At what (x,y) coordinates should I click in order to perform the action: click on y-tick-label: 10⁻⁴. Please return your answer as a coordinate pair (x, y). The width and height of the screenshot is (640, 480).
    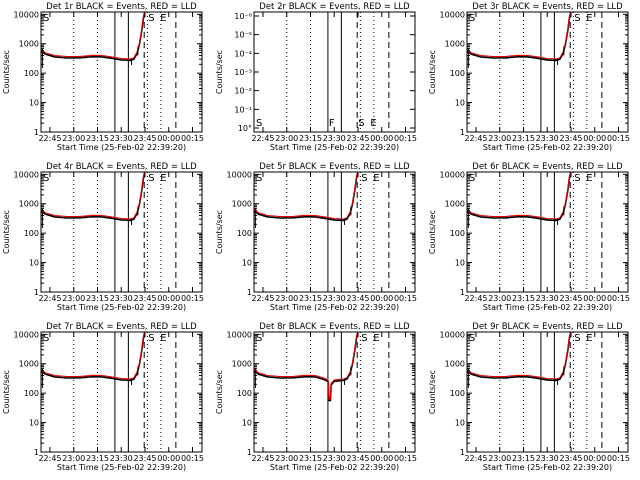
    Looking at the image, I should click on (243, 53).